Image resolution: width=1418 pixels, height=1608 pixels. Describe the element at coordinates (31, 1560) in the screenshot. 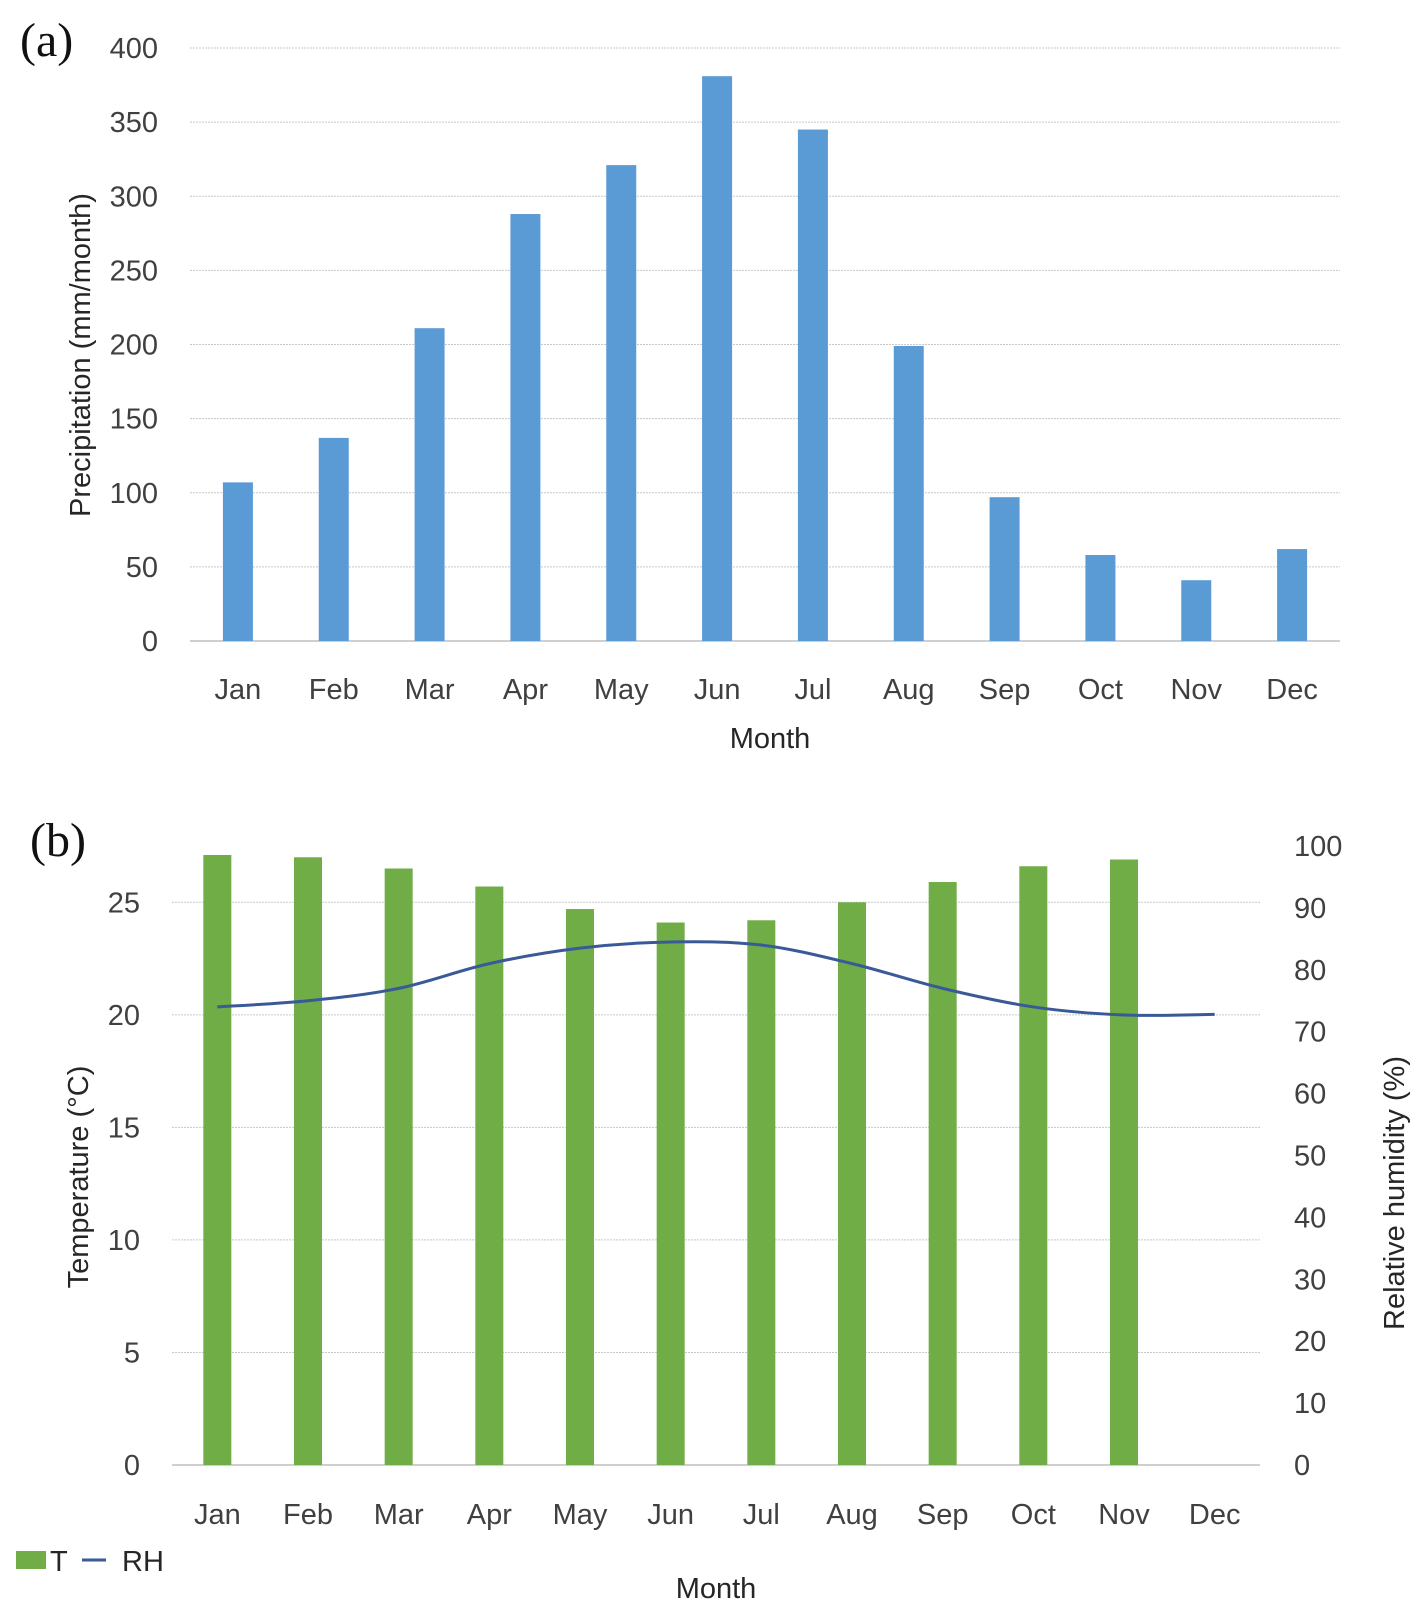

I see `legend-swatch-t` at that location.